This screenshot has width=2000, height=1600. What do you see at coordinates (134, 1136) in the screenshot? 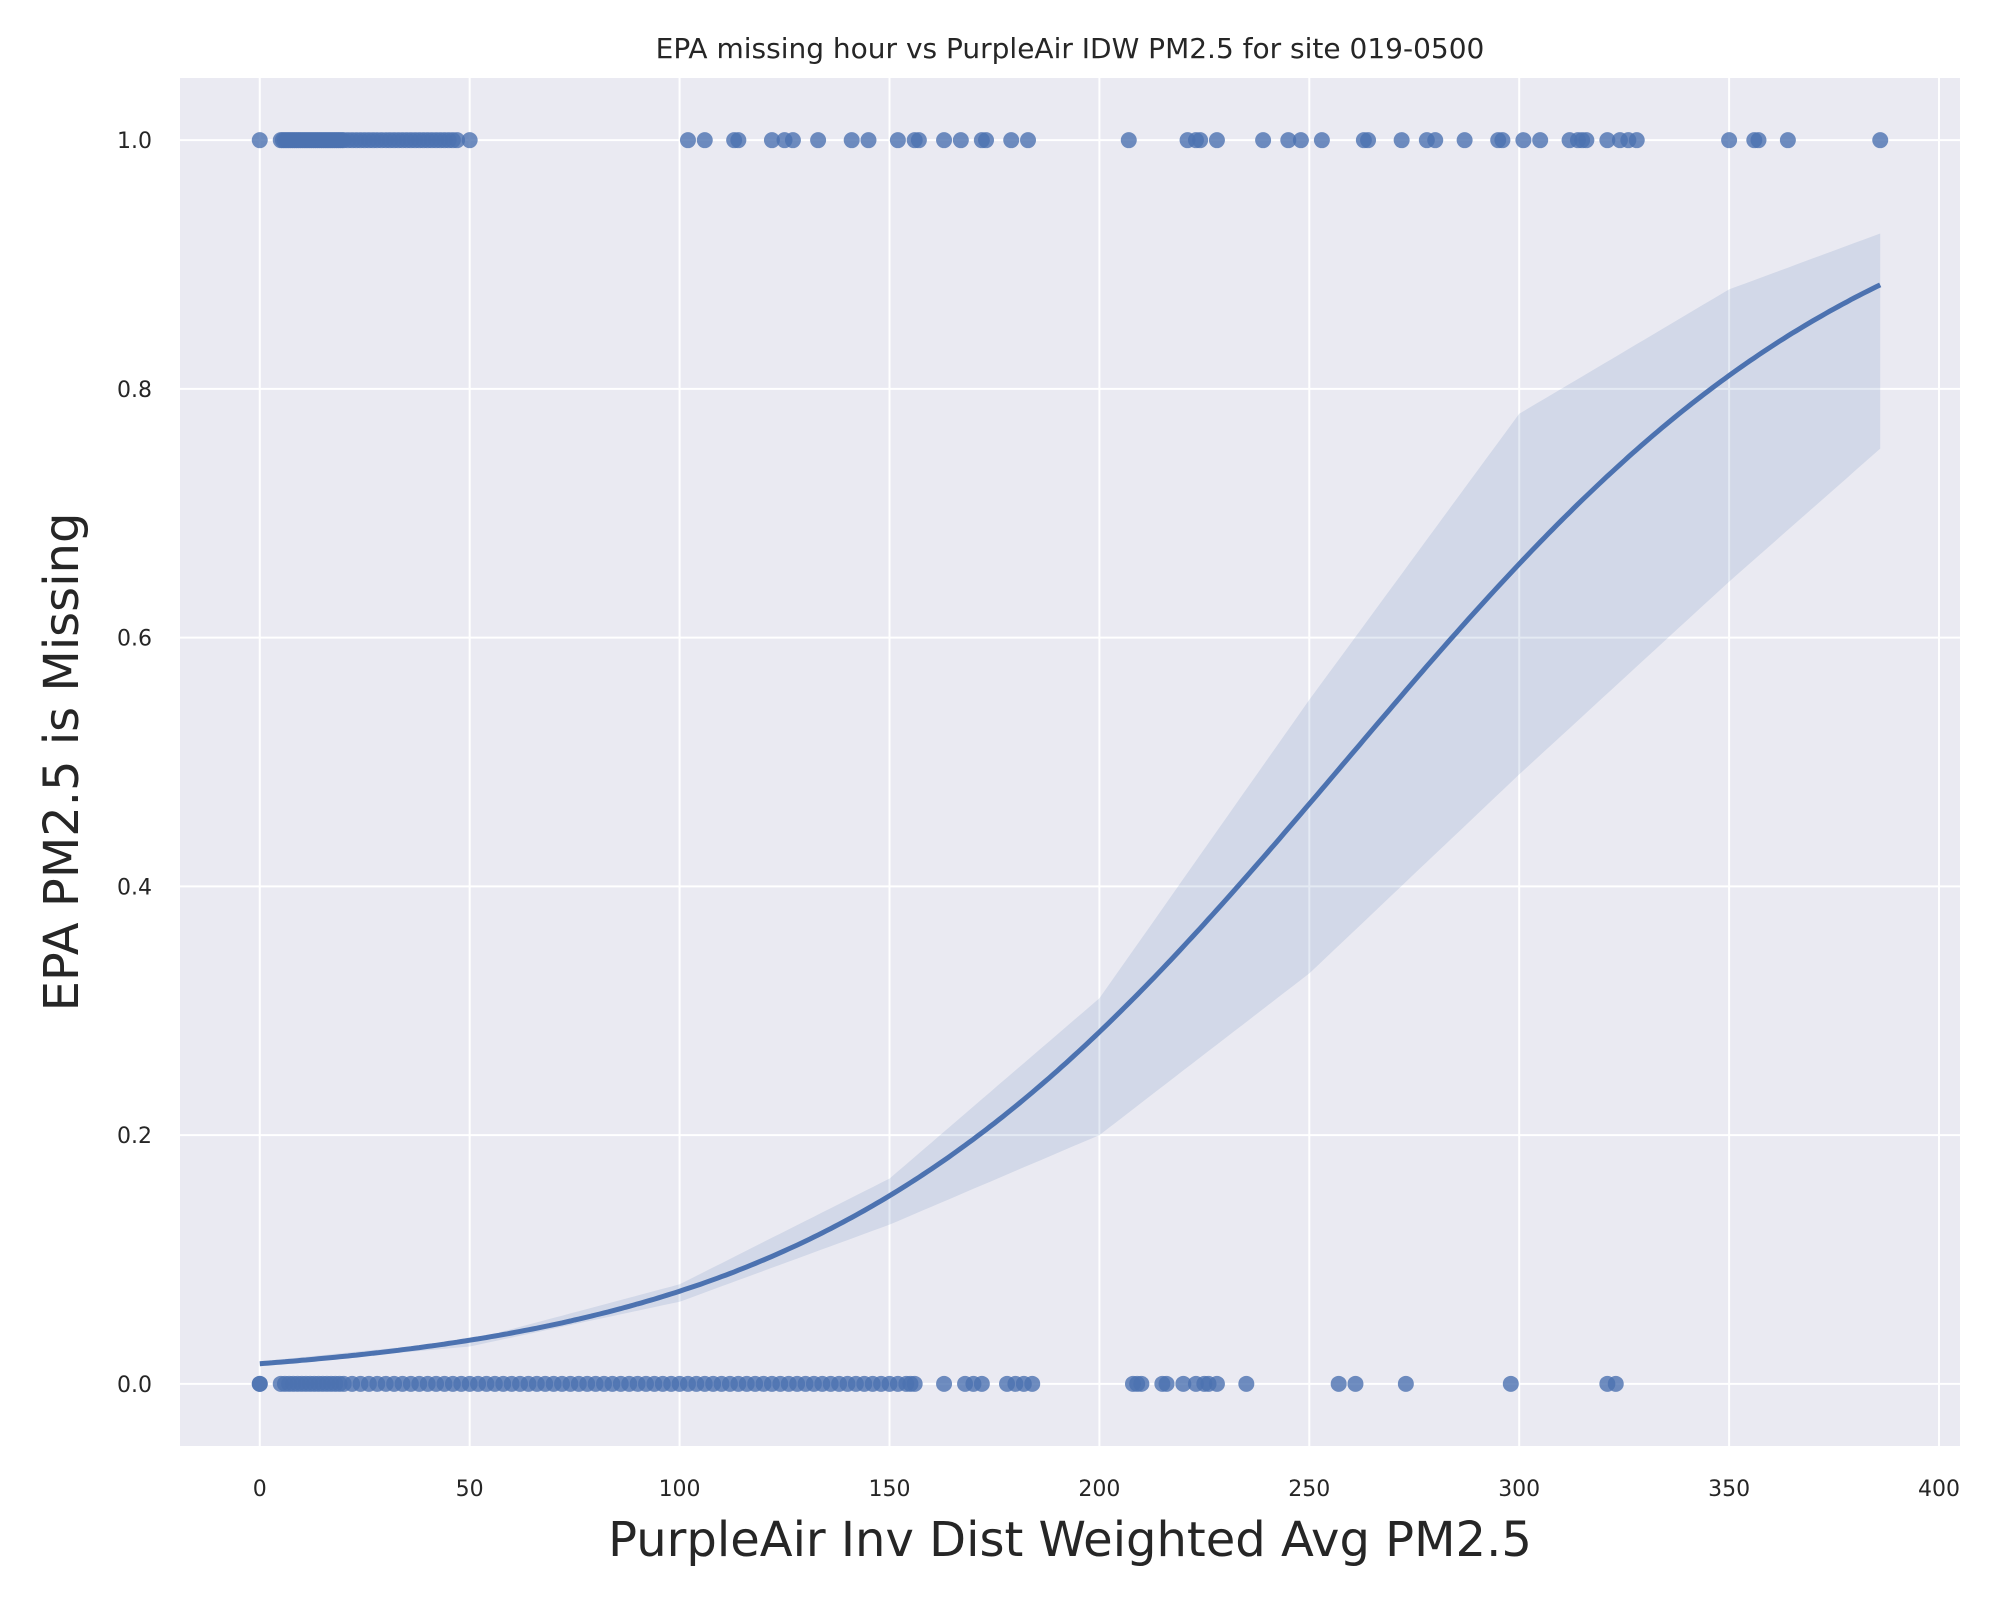
I see `y-tick-label: 0.2` at bounding box center [134, 1136].